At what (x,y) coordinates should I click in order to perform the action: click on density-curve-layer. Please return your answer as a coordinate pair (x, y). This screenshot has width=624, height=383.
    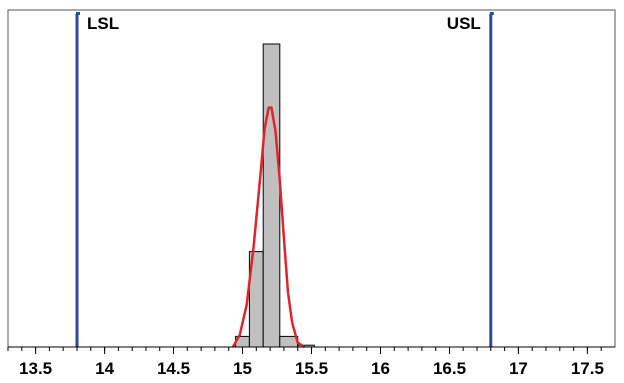
    Looking at the image, I should click on (268, 227).